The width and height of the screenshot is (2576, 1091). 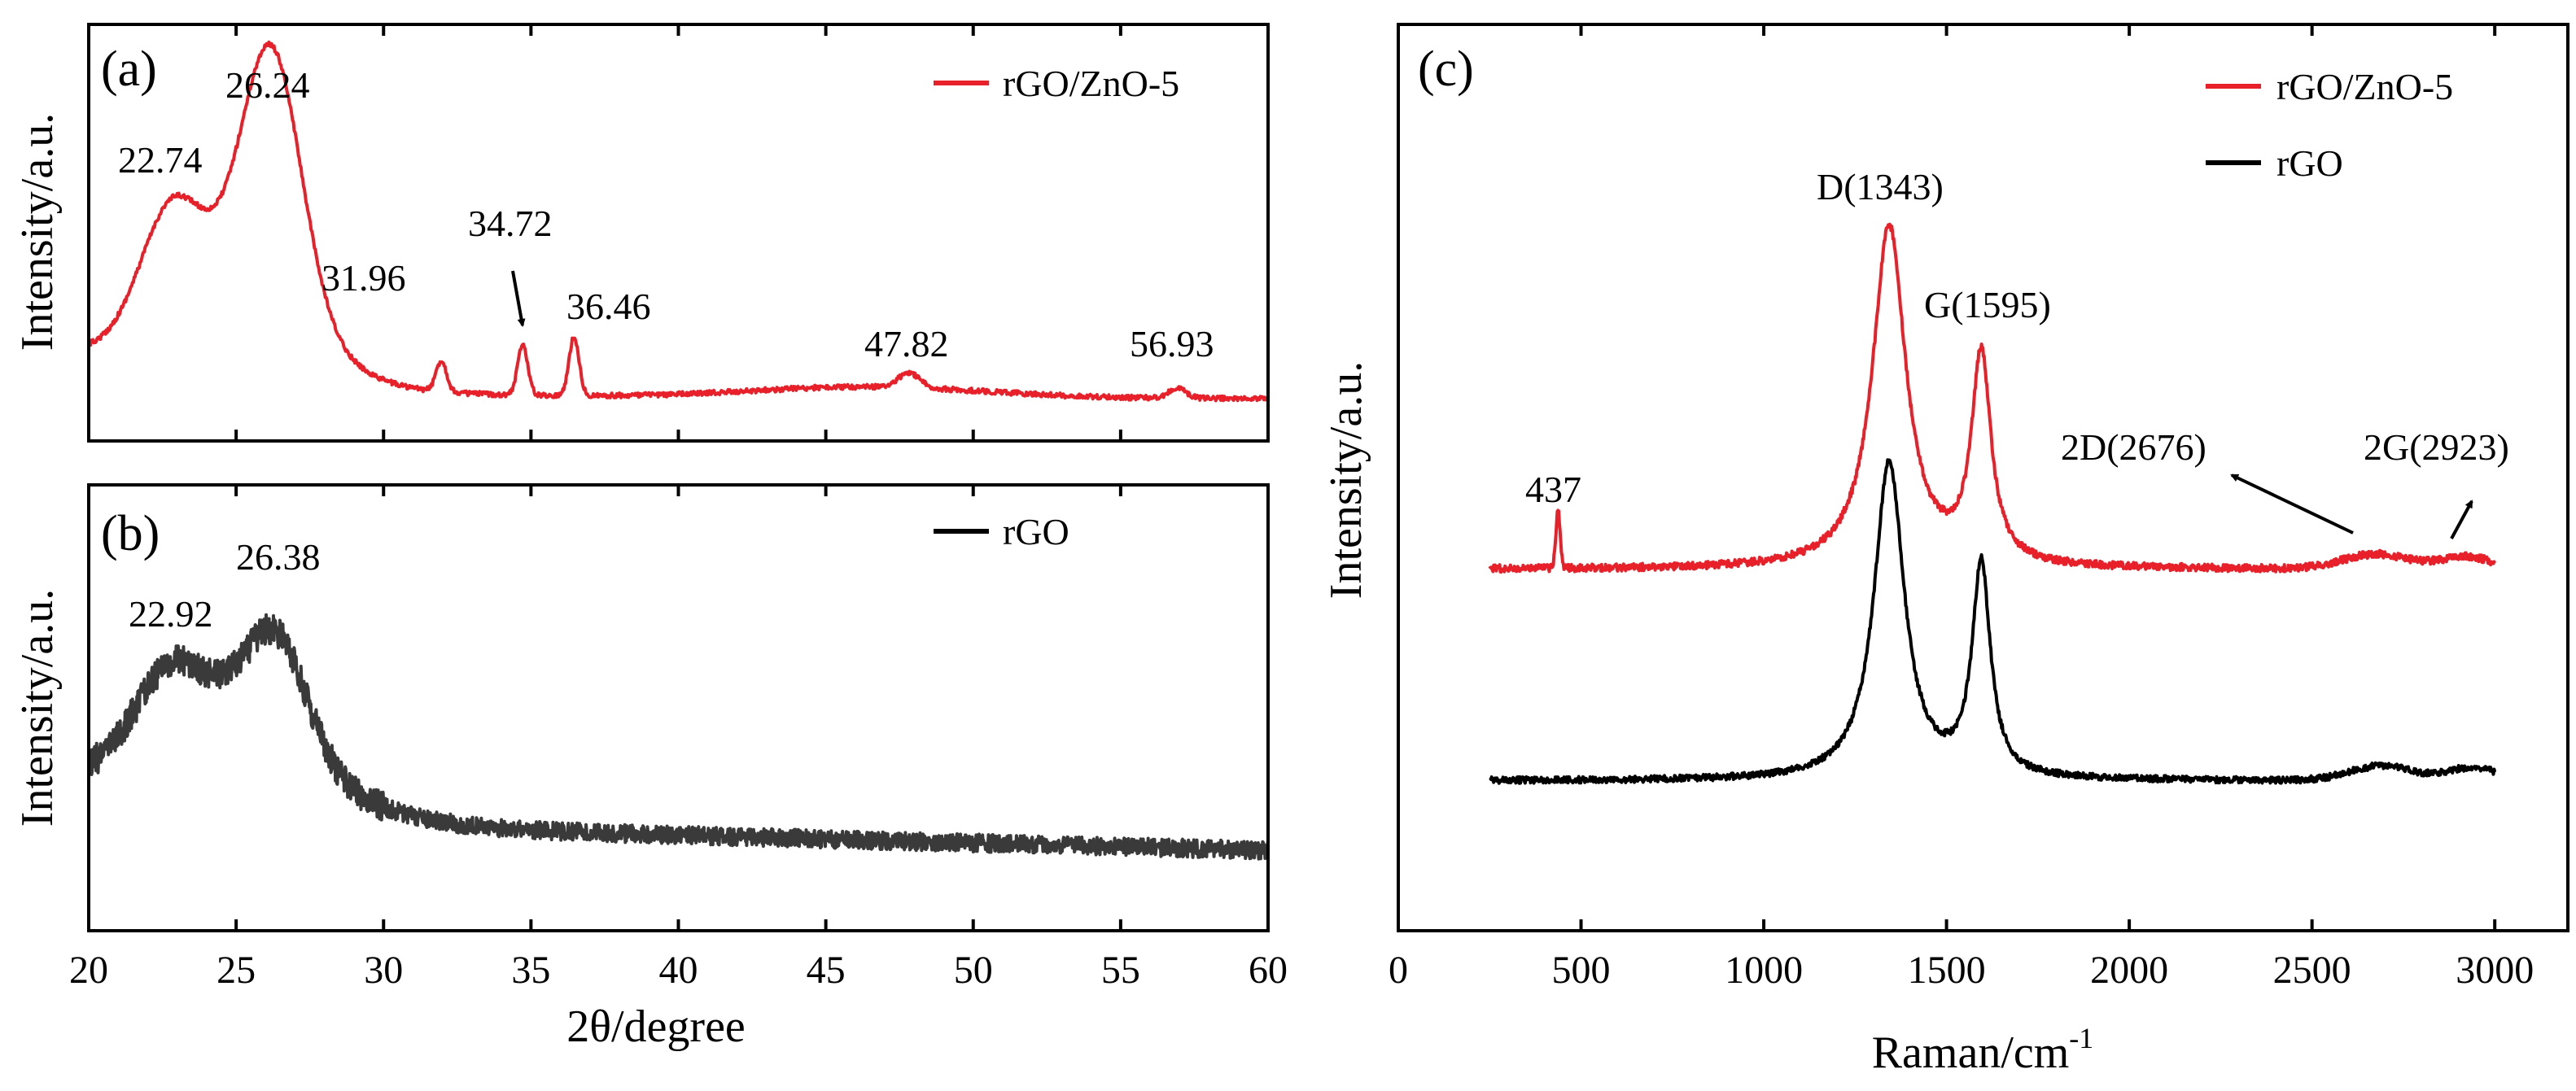 I want to click on peak-label-56-93: 56.93, so click(x=1172, y=343).